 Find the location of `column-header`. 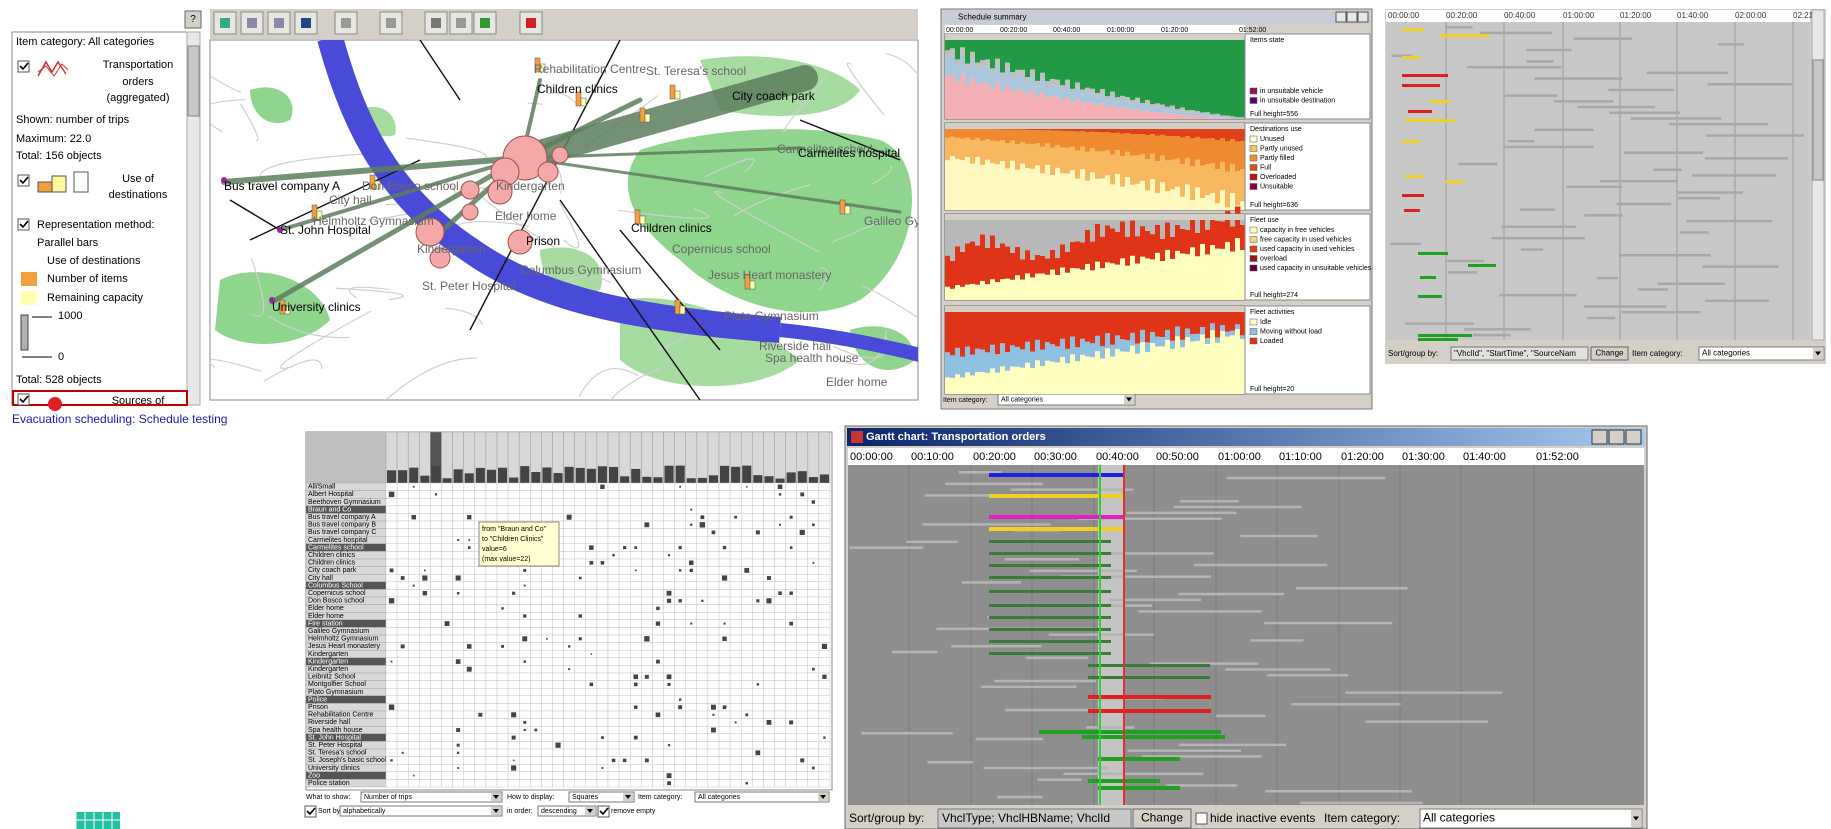

column-header is located at coordinates (647, 457).